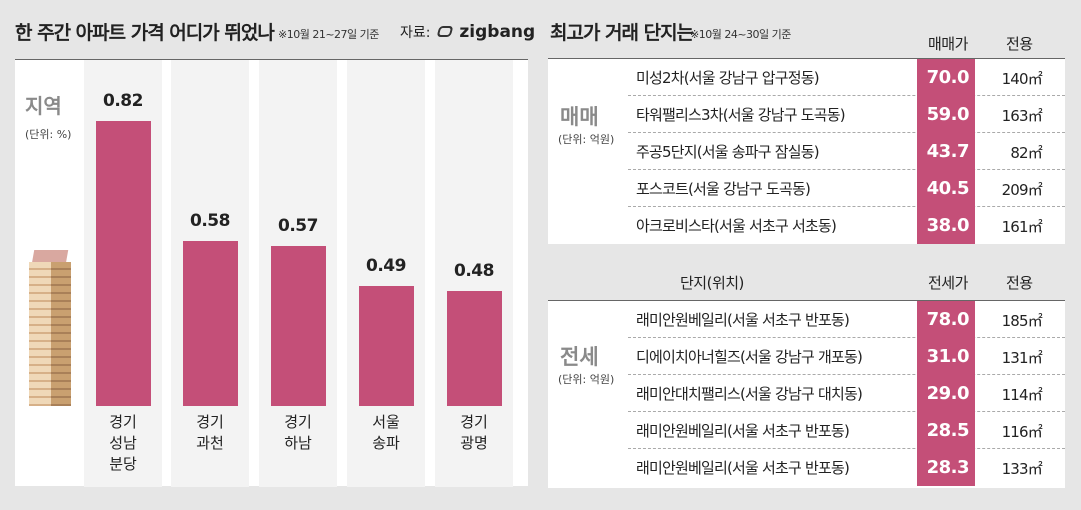 This screenshot has width=1081, height=510. I want to click on table-row: 래미안대치팰리스(서울 강남구 대치동) 29.0 114㎡, so click(846, 393).